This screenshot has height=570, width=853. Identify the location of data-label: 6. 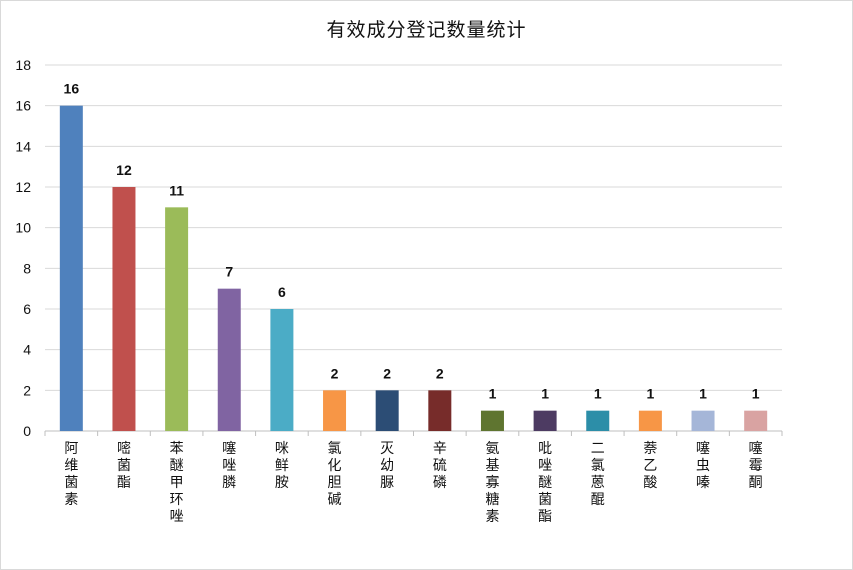
(282, 292).